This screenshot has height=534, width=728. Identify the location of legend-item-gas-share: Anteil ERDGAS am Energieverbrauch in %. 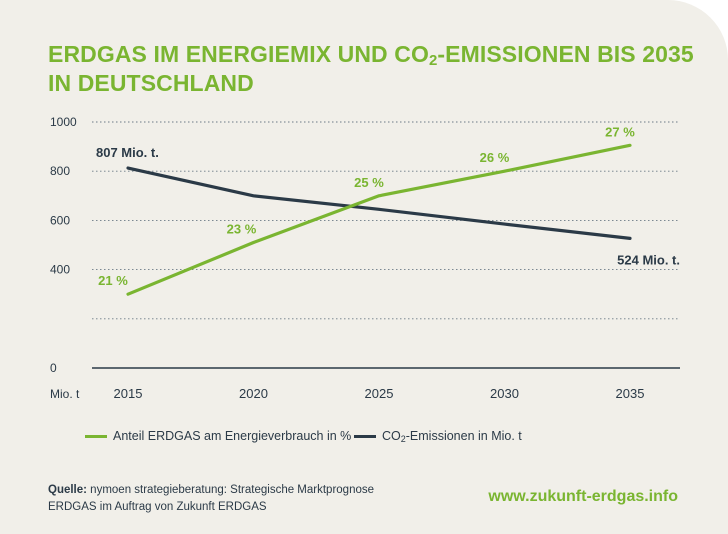
(218, 436).